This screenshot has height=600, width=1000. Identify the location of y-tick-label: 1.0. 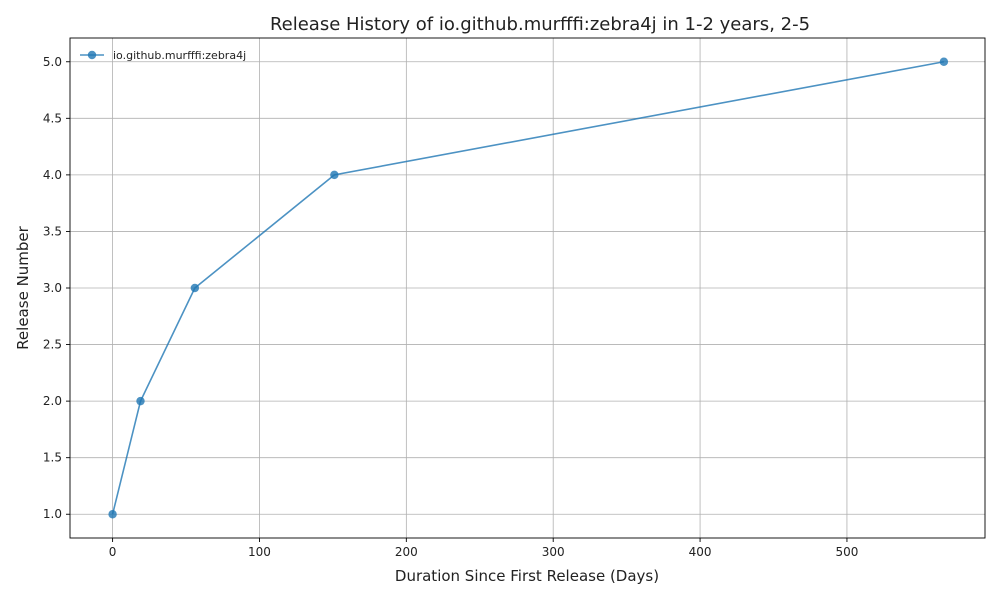
(52, 514).